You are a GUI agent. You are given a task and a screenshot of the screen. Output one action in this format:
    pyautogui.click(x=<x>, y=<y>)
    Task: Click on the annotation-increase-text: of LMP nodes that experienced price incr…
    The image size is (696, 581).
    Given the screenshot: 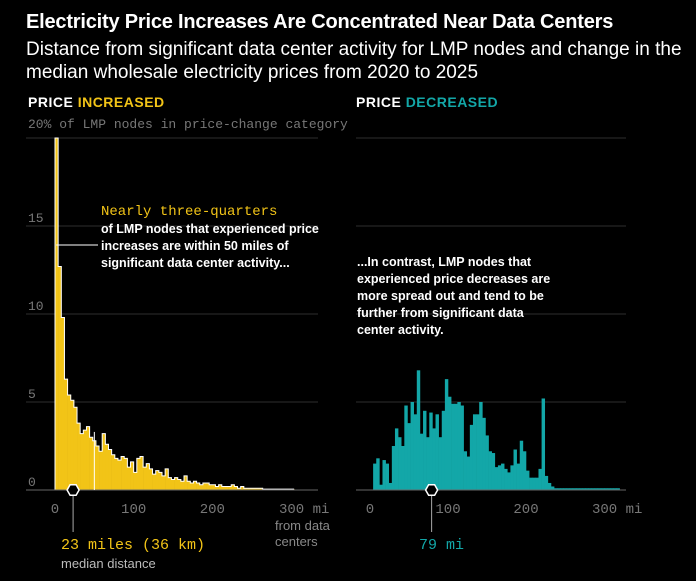 What is the action you would take?
    pyautogui.click(x=210, y=246)
    